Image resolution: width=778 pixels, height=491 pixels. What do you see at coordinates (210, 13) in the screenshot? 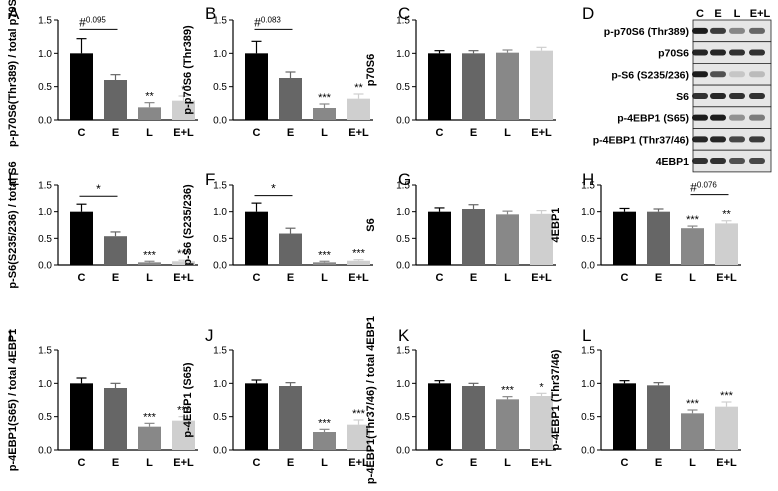
I see `panel-letter: B` at bounding box center [210, 13].